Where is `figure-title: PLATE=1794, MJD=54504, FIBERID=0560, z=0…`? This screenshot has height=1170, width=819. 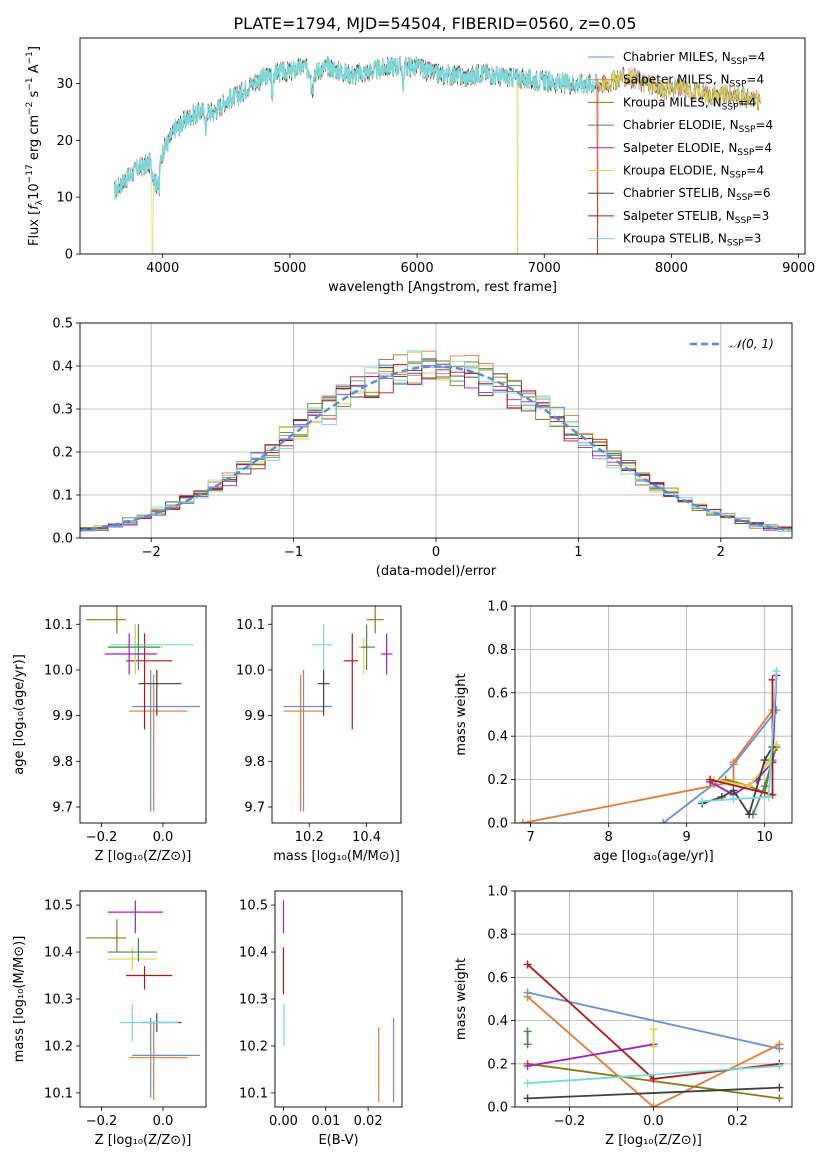 figure-title: PLATE=1794, MJD=54504, FIBERID=0560, z=0… is located at coordinates (434, 23).